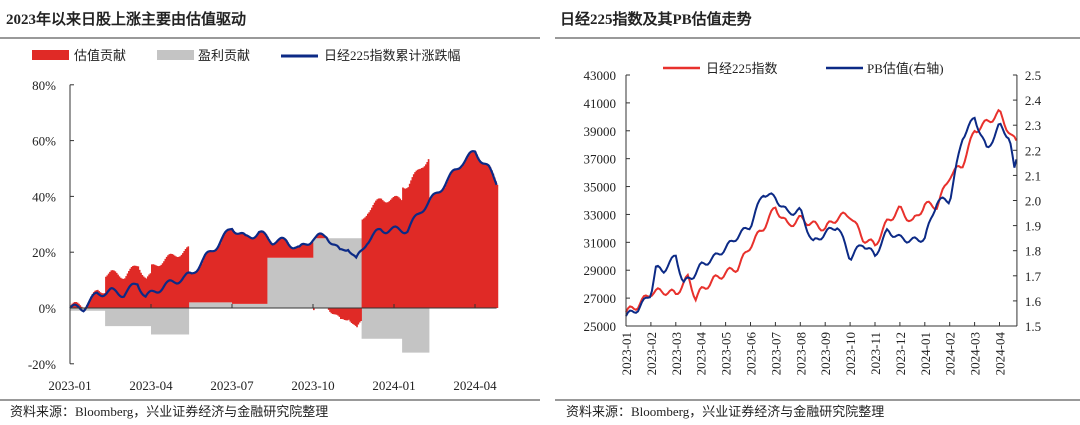 This screenshot has width=1080, height=425. I want to click on y-tick-label: 40%, so click(44, 196).